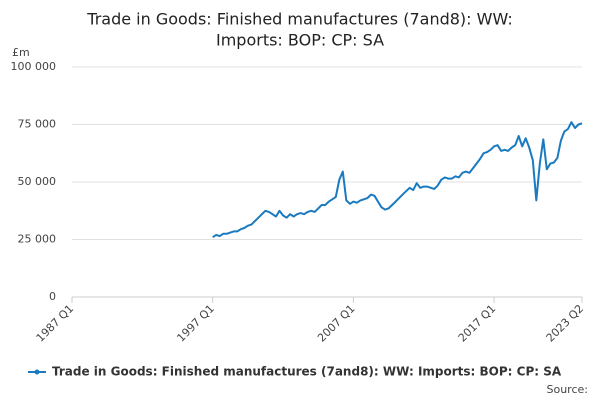  Describe the element at coordinates (568, 389) in the screenshot. I see `source: Source:` at that location.